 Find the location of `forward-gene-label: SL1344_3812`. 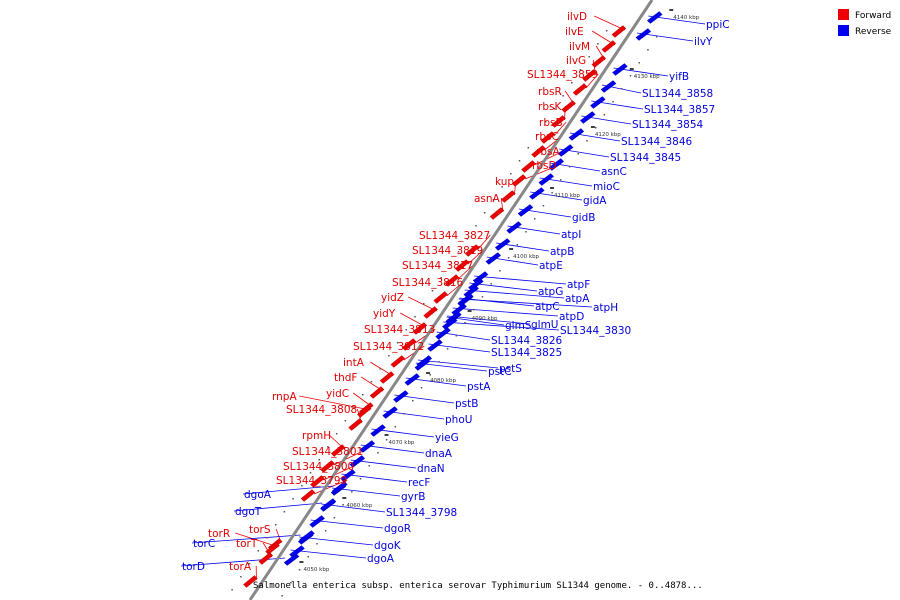

forward-gene-label: SL1344_3812 is located at coordinates (388, 347).